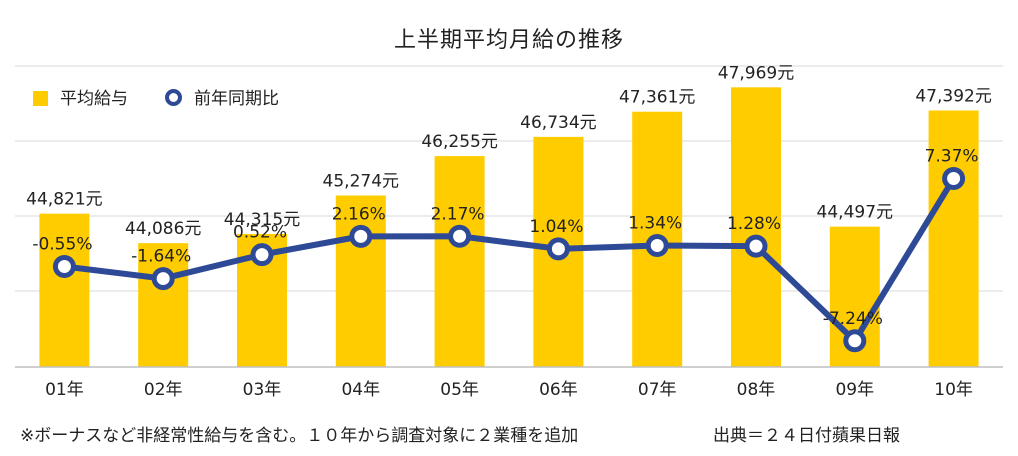 The width and height of the screenshot is (1018, 456). I want to click on yoy-value-label: 7.37%, so click(952, 157).